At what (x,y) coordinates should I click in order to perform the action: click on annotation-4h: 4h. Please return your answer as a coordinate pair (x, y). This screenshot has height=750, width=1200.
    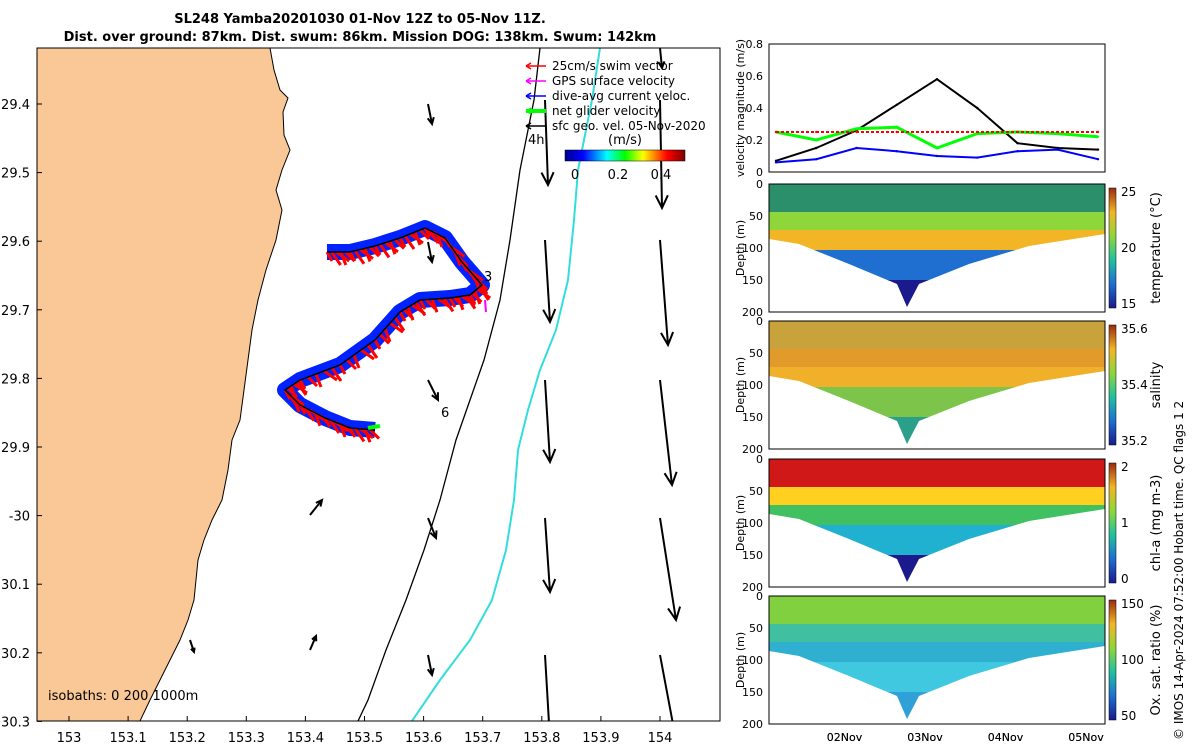
    Looking at the image, I should click on (536, 140).